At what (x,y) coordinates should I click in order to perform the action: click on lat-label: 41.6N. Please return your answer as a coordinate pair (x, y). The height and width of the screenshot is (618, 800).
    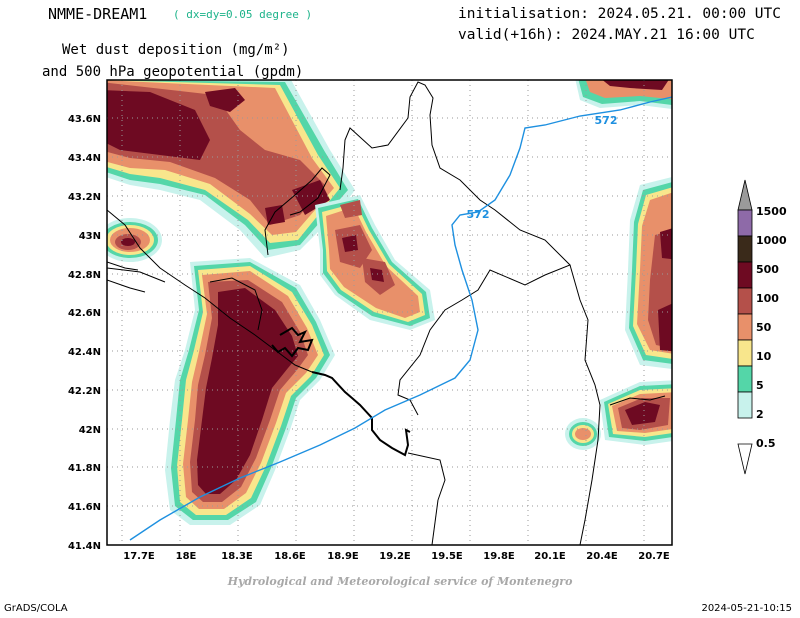
    Looking at the image, I should click on (84, 507).